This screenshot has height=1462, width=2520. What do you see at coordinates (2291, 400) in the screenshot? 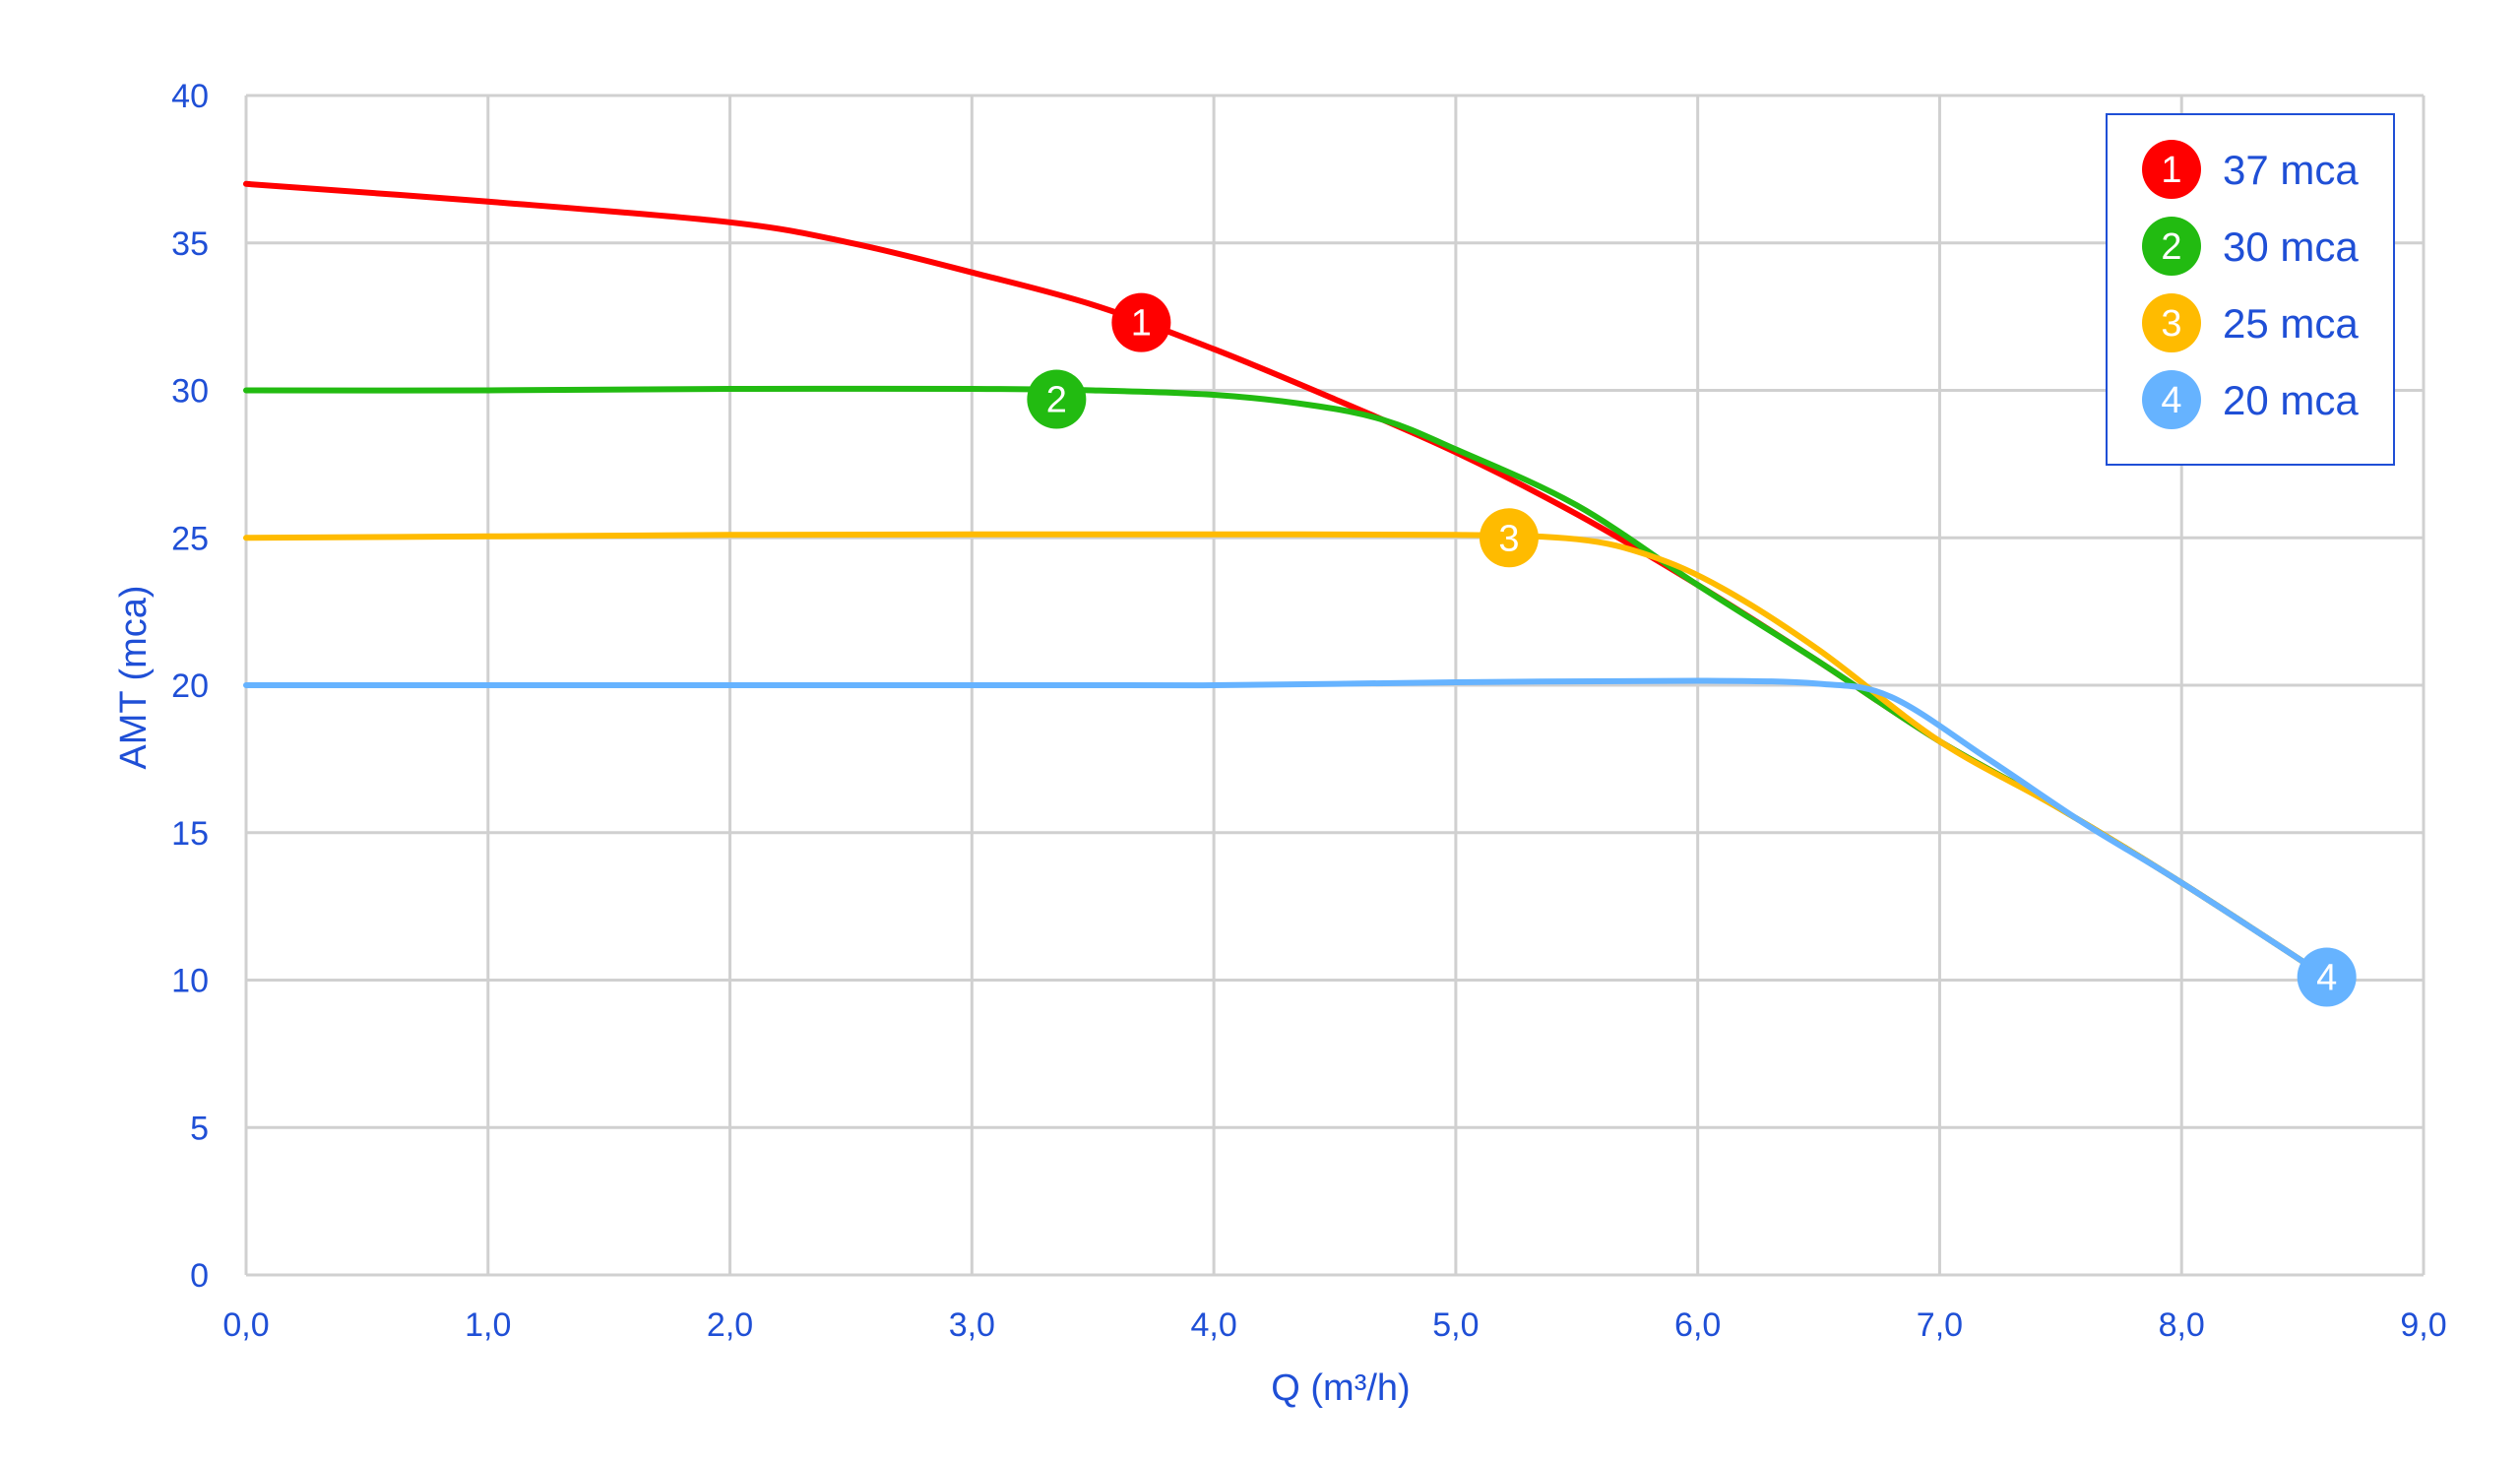
I see `legend-label: 20 mca` at bounding box center [2291, 400].